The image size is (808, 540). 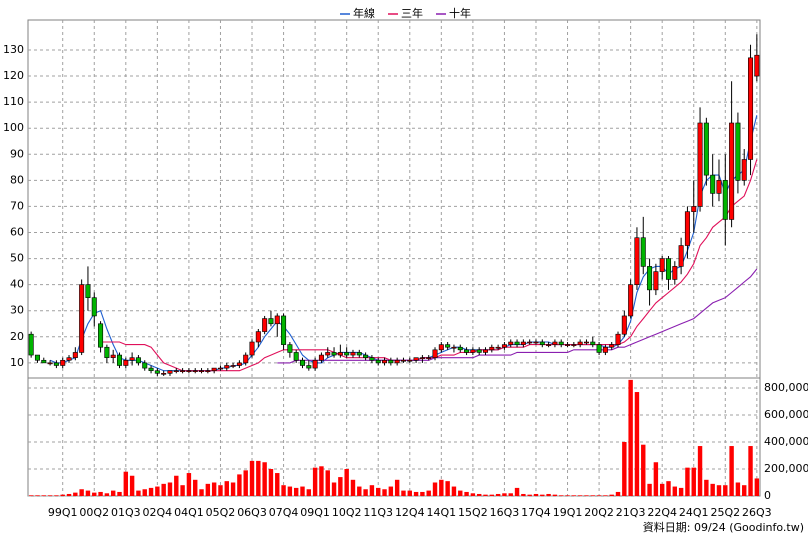 I want to click on y-tick-label: 90, so click(x=17, y=153).